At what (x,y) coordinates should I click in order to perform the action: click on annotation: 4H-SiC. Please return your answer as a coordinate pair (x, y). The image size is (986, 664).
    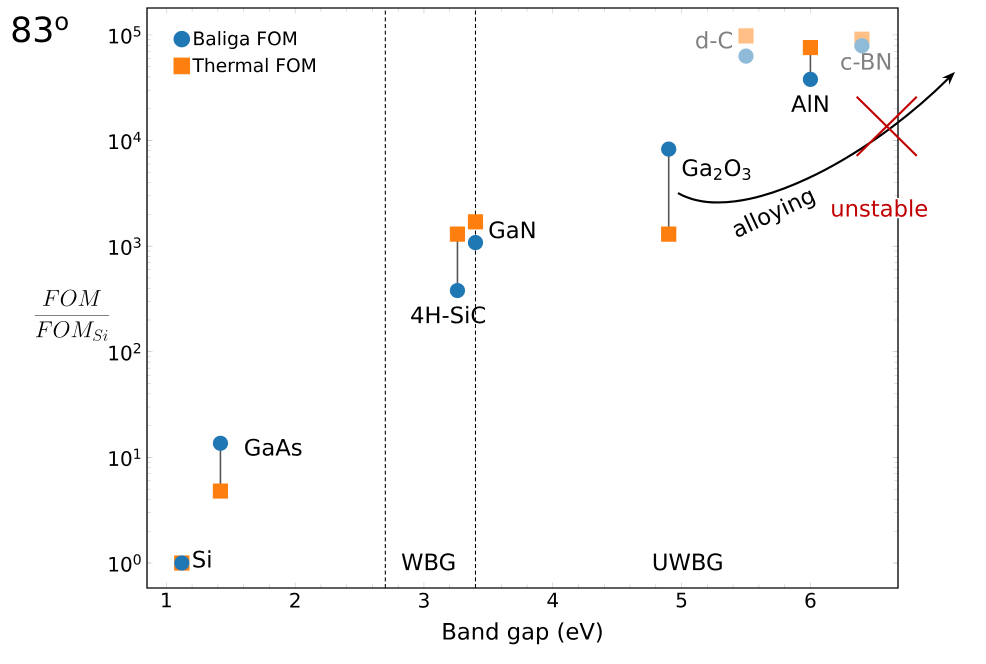
    Looking at the image, I should click on (448, 315).